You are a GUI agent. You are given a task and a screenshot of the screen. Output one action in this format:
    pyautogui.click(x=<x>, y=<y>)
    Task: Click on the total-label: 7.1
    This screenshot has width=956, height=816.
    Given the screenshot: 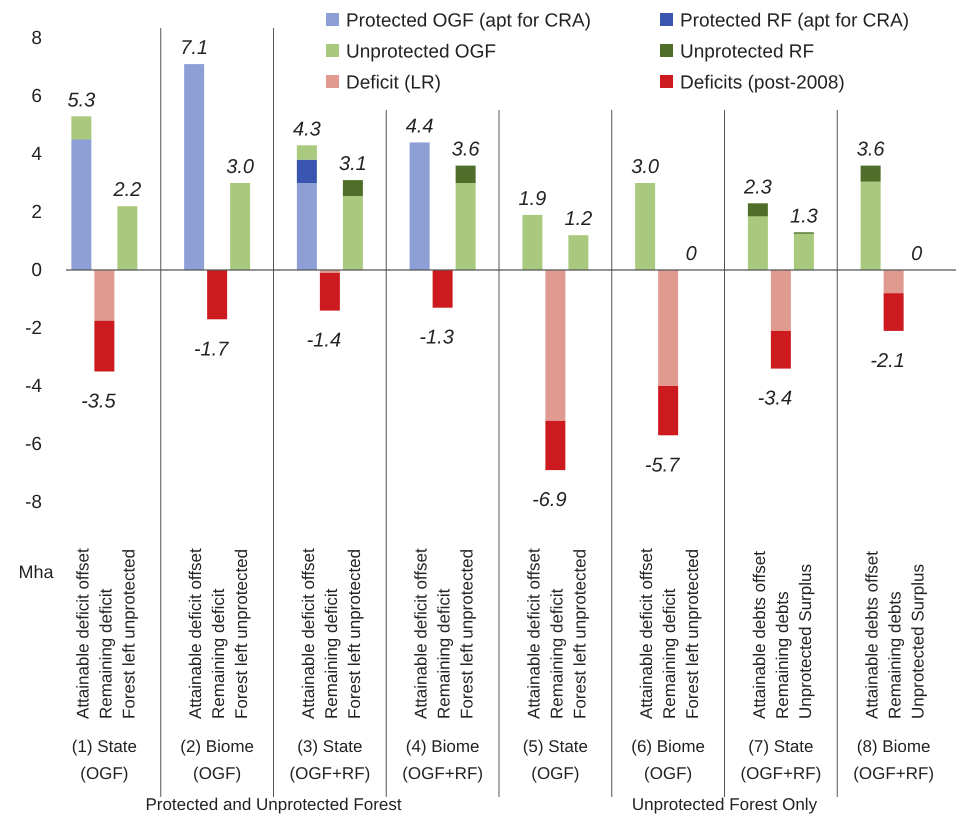 What is the action you would take?
    pyautogui.click(x=194, y=48)
    